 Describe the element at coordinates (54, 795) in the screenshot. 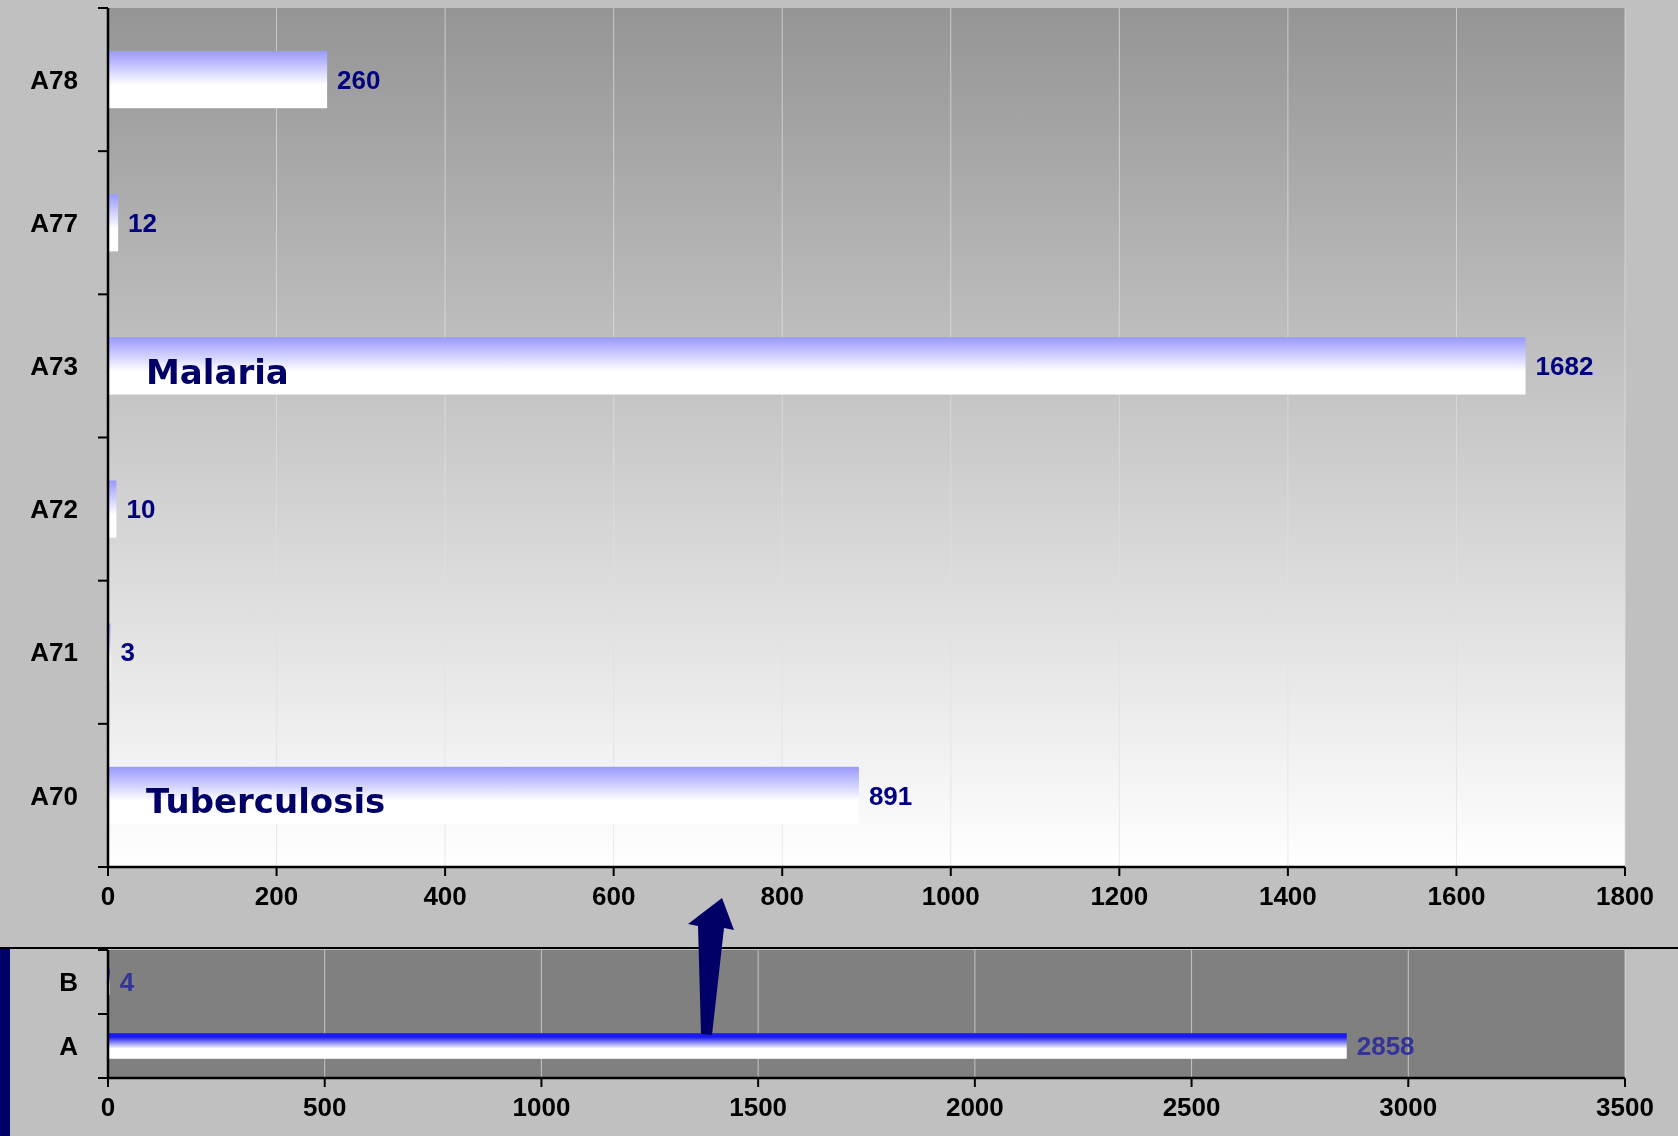

I see `y-tick-label: A70` at that location.